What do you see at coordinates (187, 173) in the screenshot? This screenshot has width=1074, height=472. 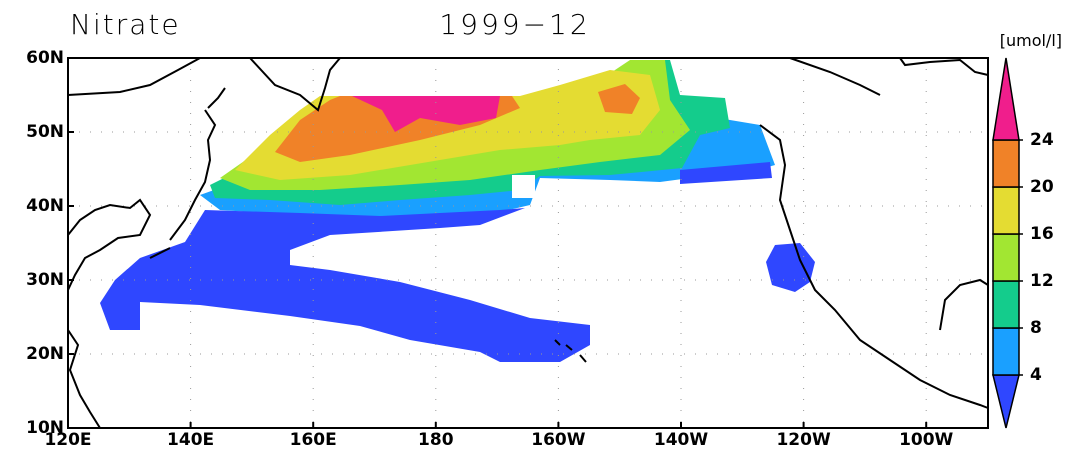 I see `coast-japan` at bounding box center [187, 173].